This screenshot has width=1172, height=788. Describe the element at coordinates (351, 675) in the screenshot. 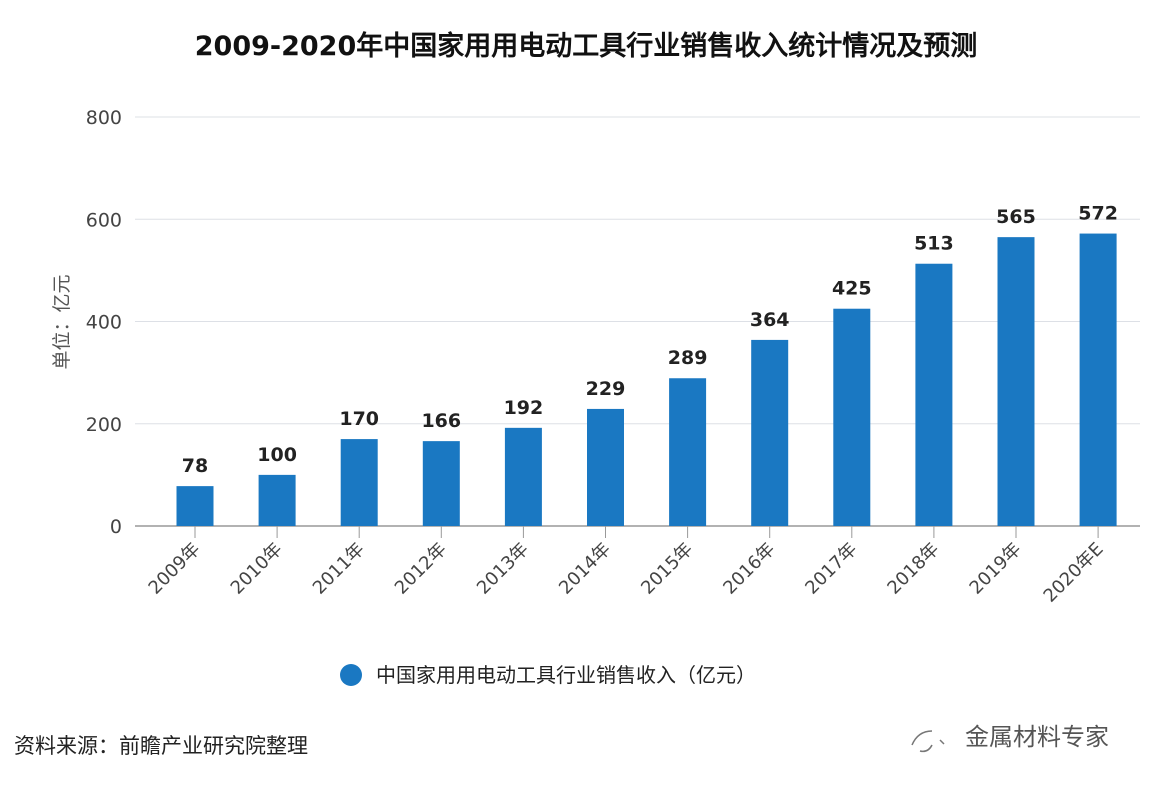

I see `legend-marker` at that location.